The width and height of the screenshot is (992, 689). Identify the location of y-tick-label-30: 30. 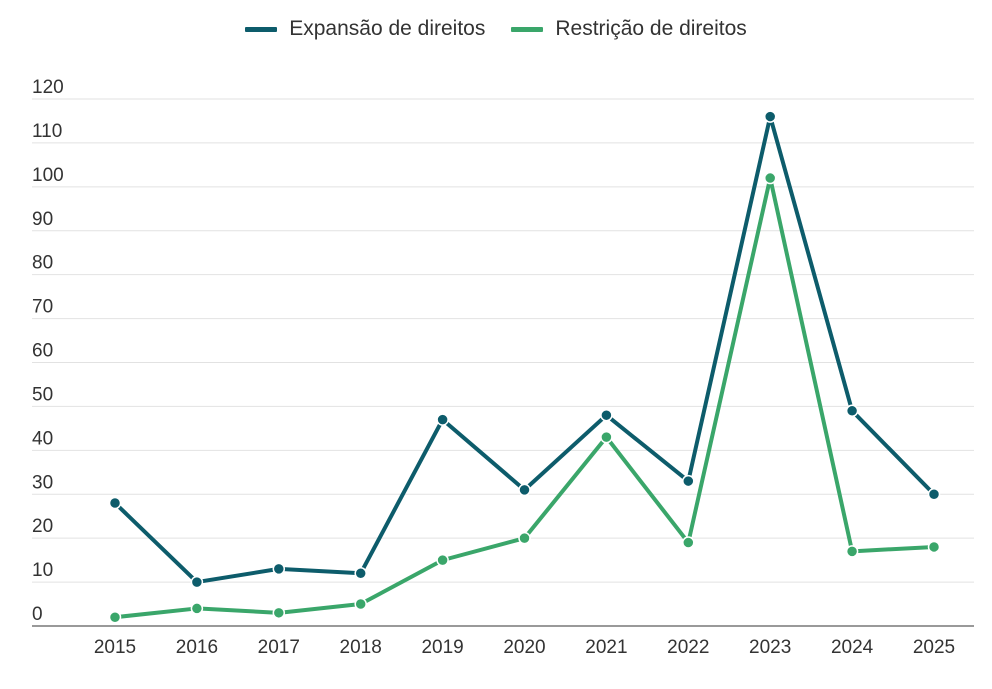
(42, 482).